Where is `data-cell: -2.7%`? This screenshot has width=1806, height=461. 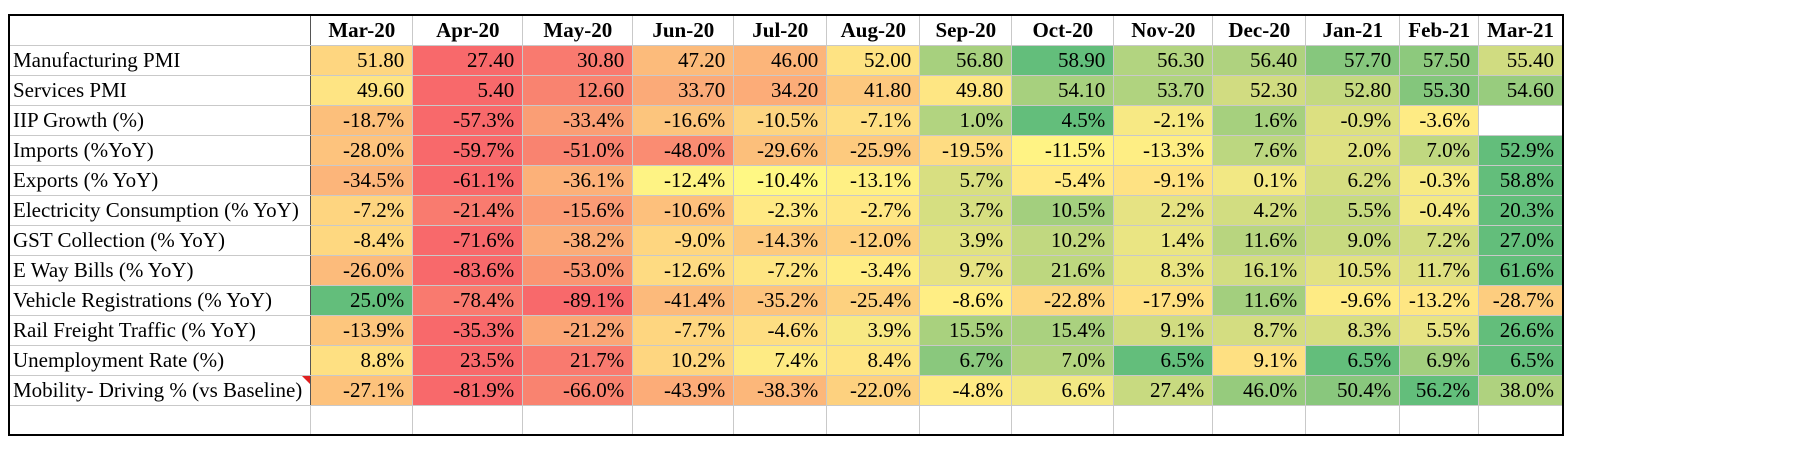
data-cell: -2.7% is located at coordinates (873, 210).